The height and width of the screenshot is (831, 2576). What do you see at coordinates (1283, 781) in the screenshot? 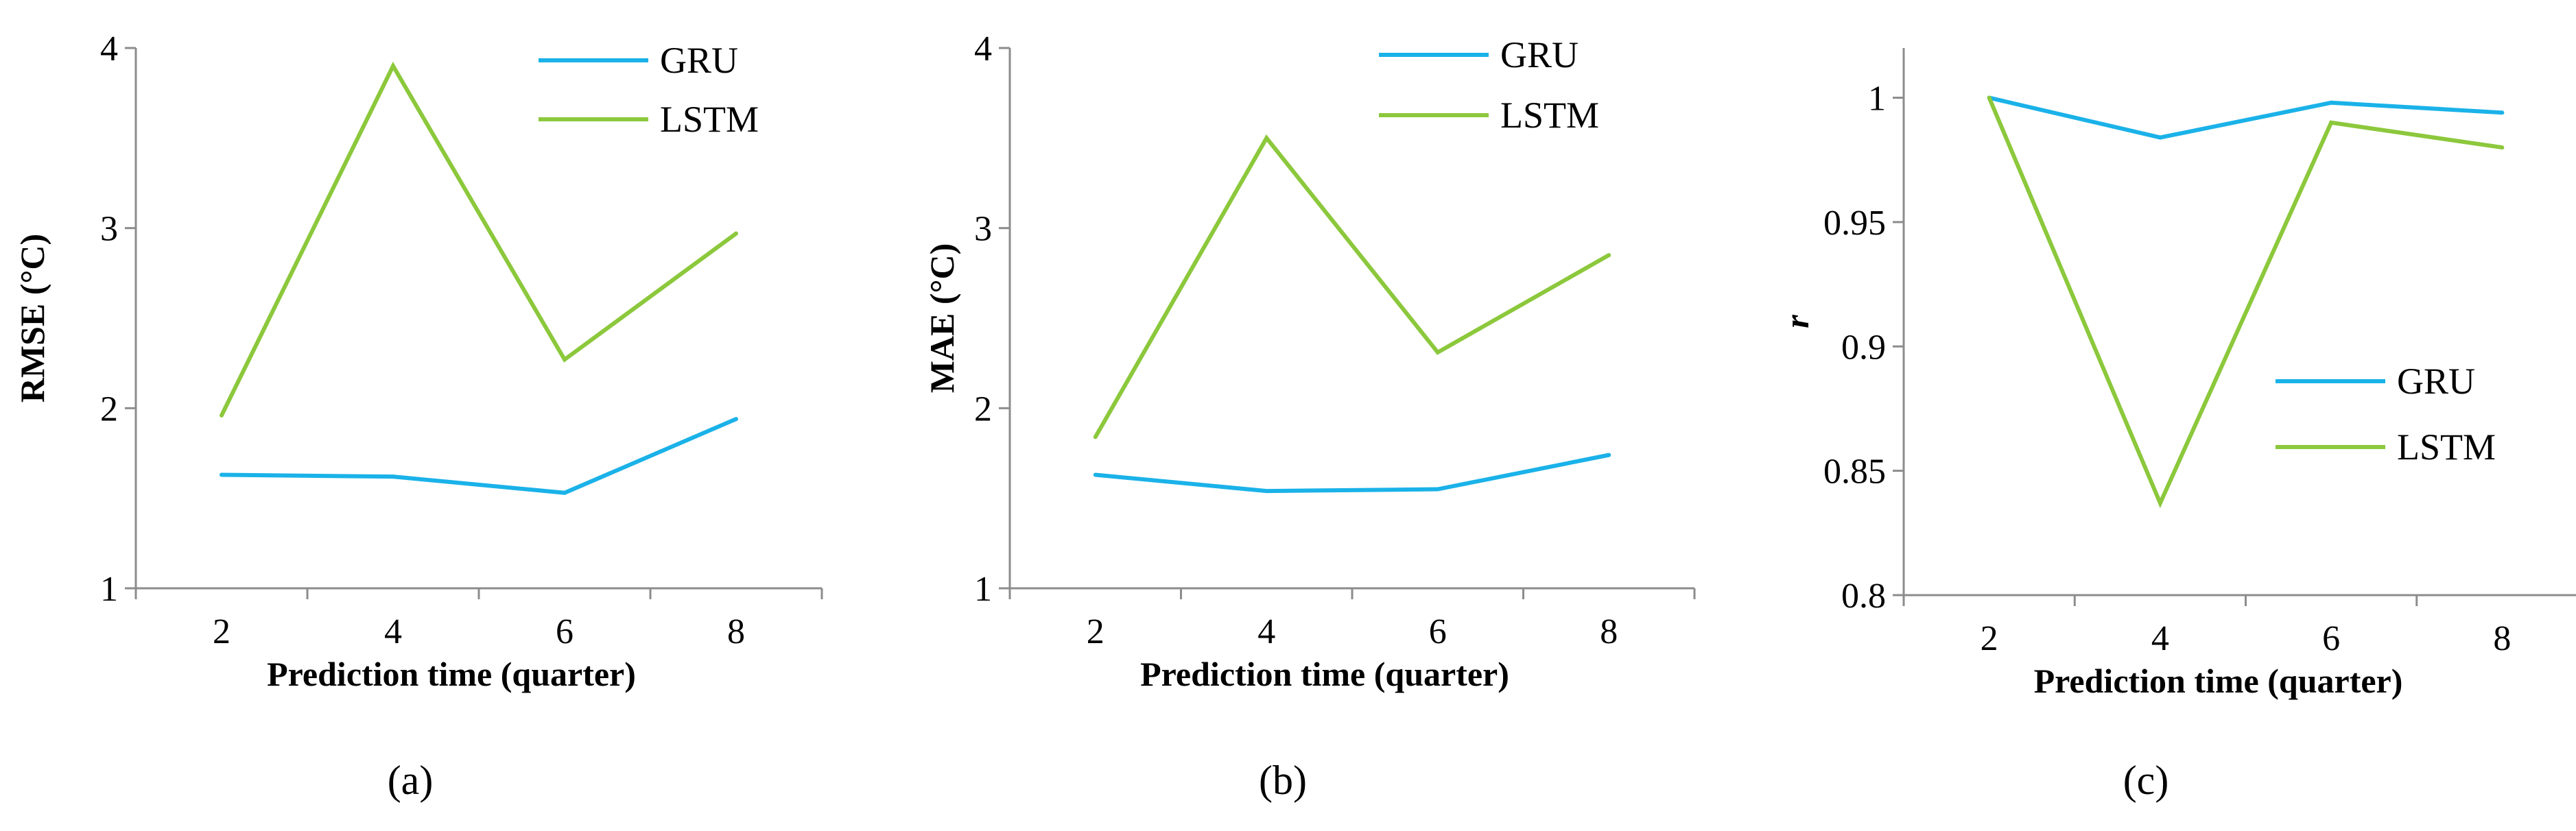
I see `panel-label: (b)` at bounding box center [1283, 781].